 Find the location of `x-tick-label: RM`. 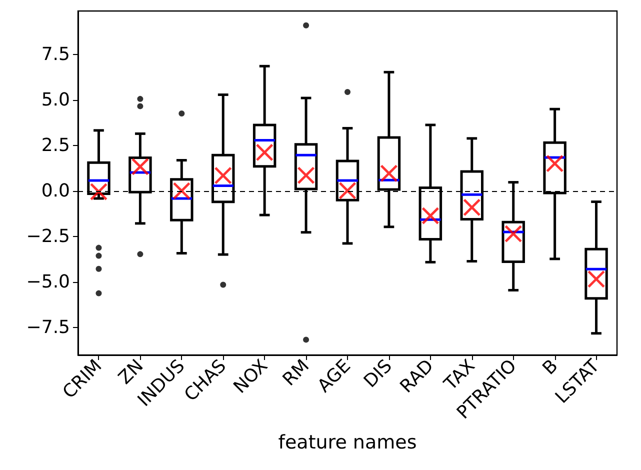

x-tick-label: RM is located at coordinates (296, 373).